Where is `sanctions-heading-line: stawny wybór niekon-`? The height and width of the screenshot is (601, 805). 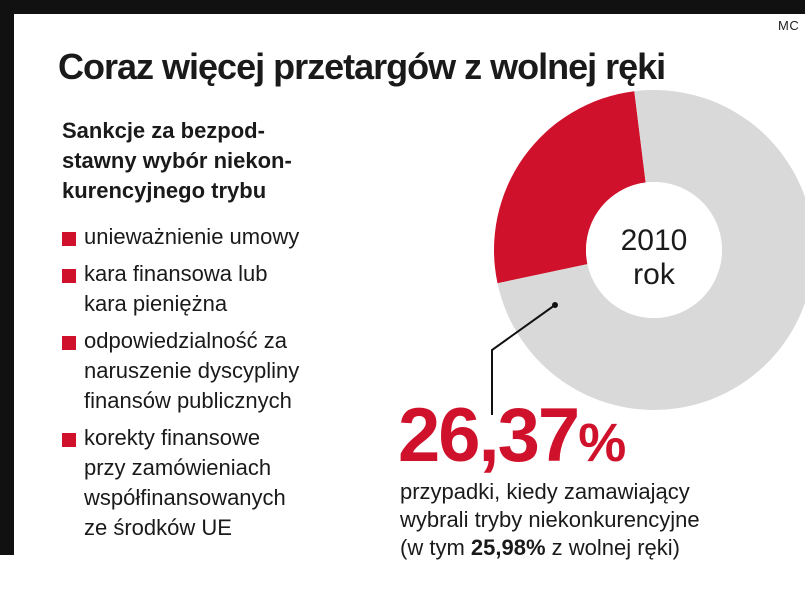 sanctions-heading-line: stawny wybór niekon- is located at coordinates (177, 160).